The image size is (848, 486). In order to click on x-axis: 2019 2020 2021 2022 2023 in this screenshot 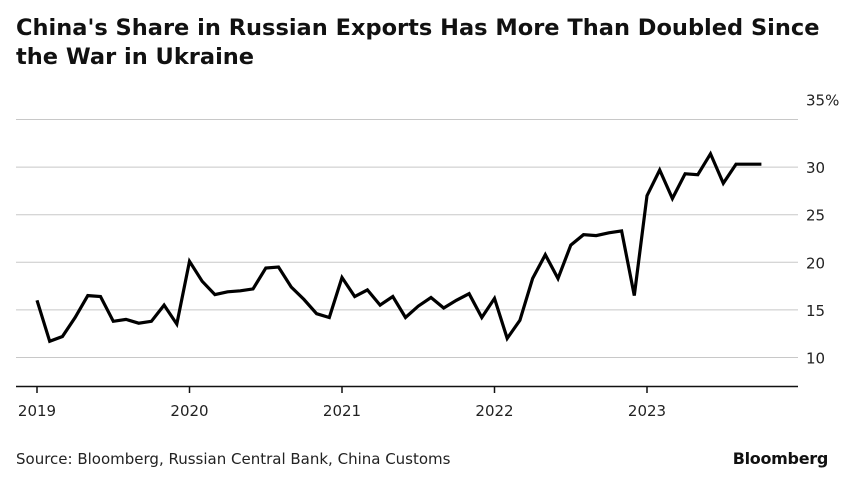, I will do `click(407, 402)`.